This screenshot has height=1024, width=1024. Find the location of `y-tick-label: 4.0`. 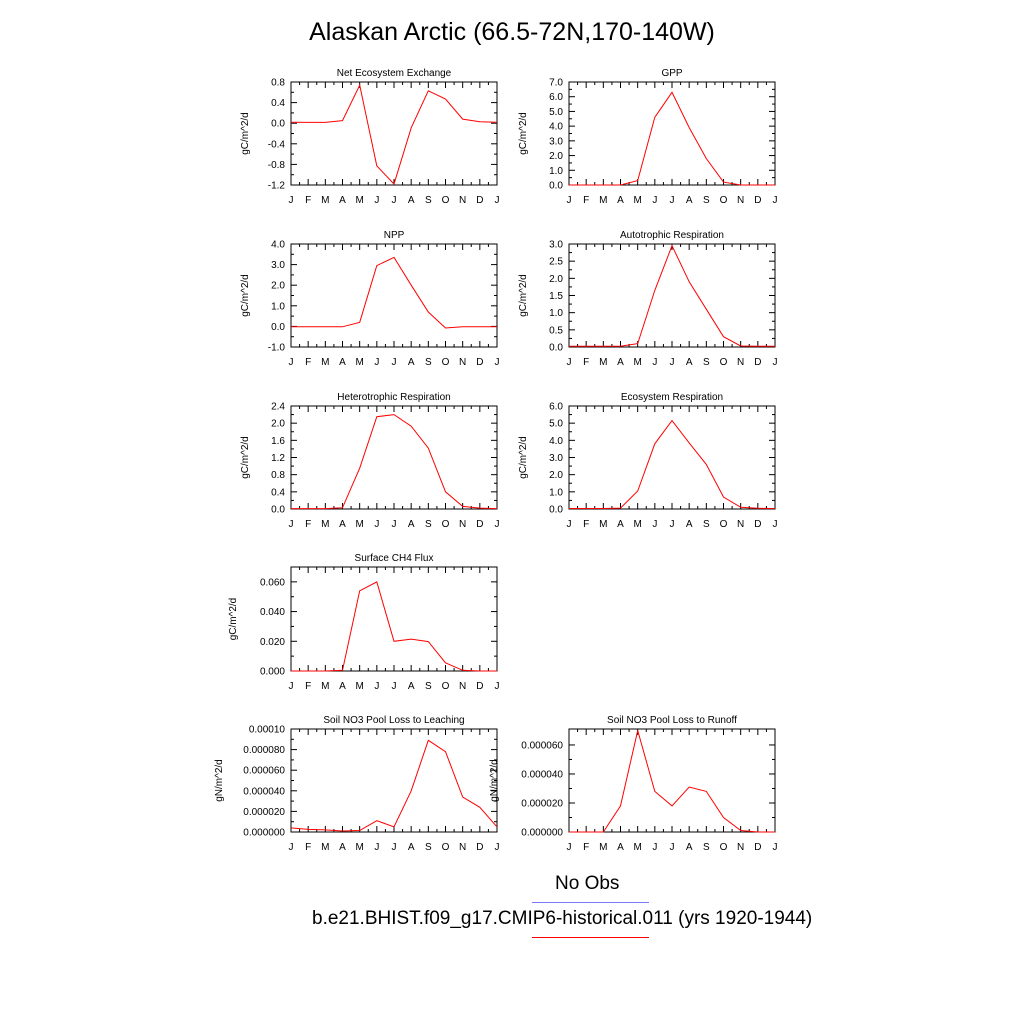

y-tick-label: 4.0 is located at coordinates (278, 245).